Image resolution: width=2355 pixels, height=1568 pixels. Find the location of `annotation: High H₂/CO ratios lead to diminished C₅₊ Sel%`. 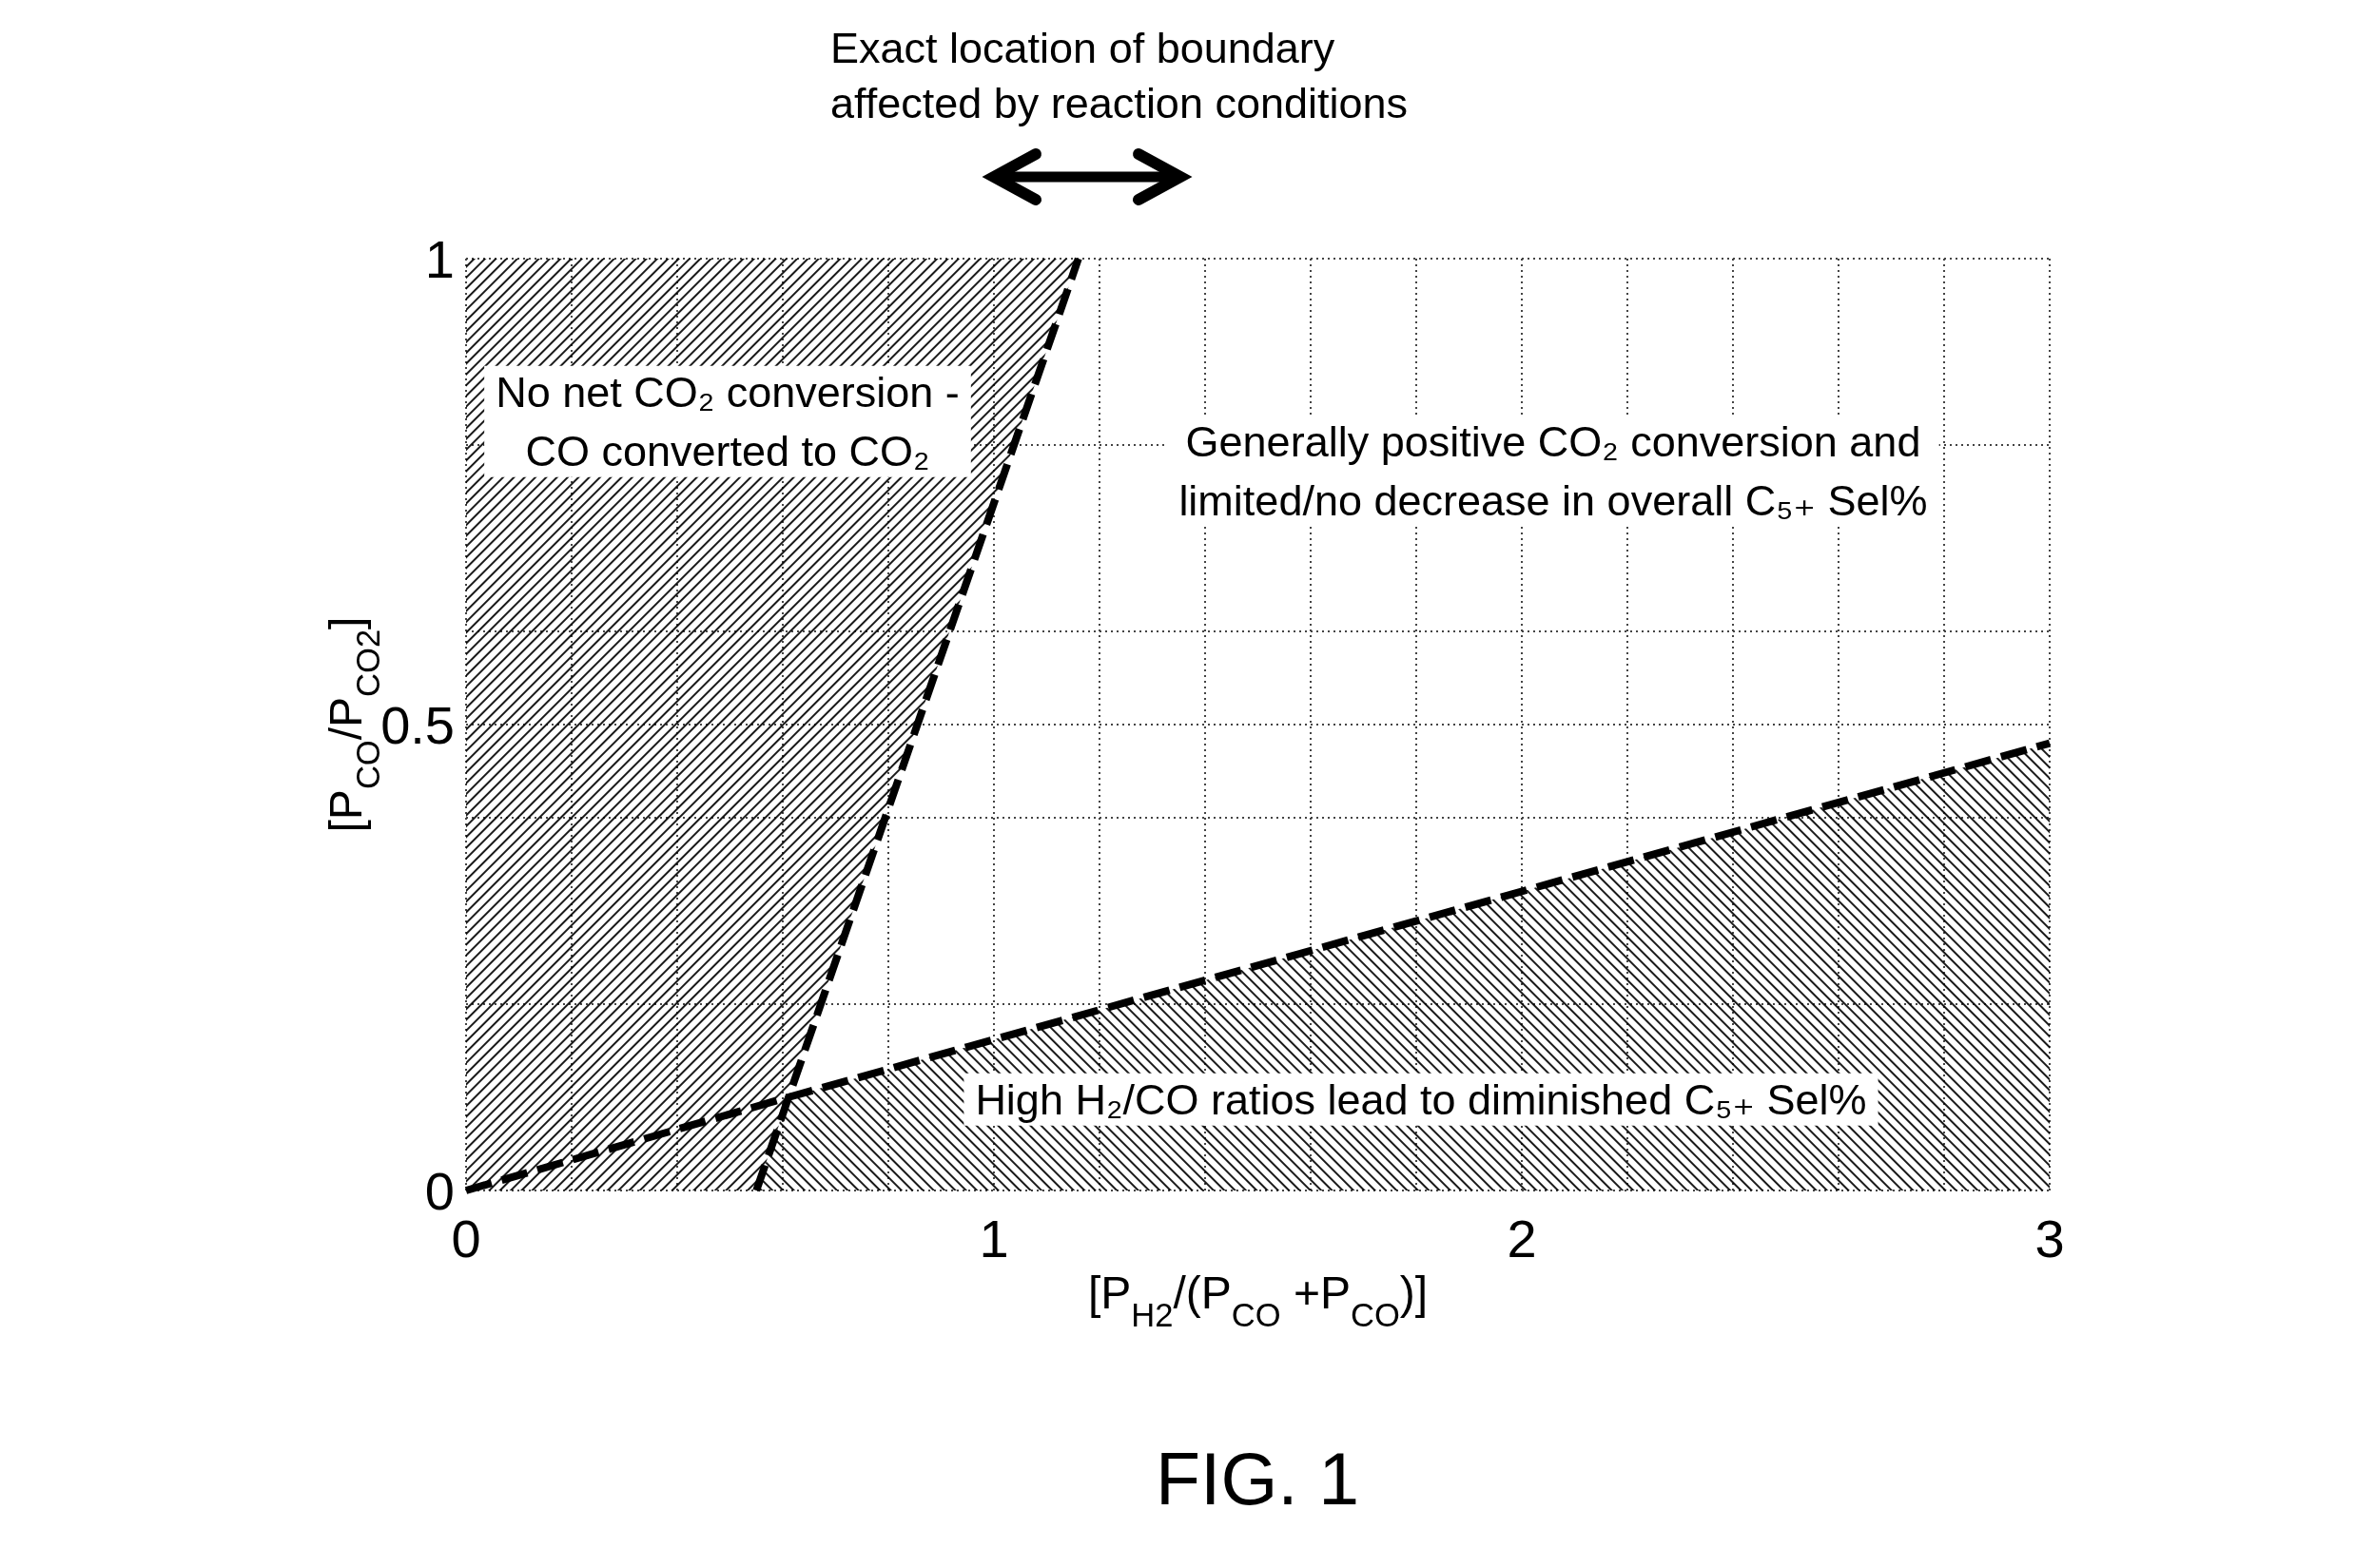

annotation: High H₂/CO ratios lead to diminished C₅₊ Sel% is located at coordinates (1421, 1099).